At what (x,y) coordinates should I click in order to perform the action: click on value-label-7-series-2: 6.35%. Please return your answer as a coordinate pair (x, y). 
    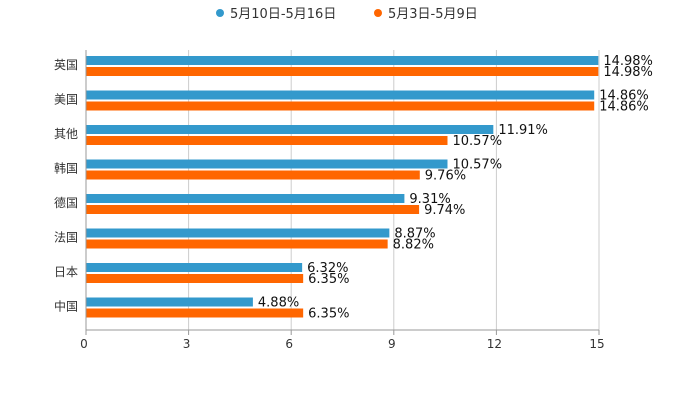
    Looking at the image, I should click on (328, 279).